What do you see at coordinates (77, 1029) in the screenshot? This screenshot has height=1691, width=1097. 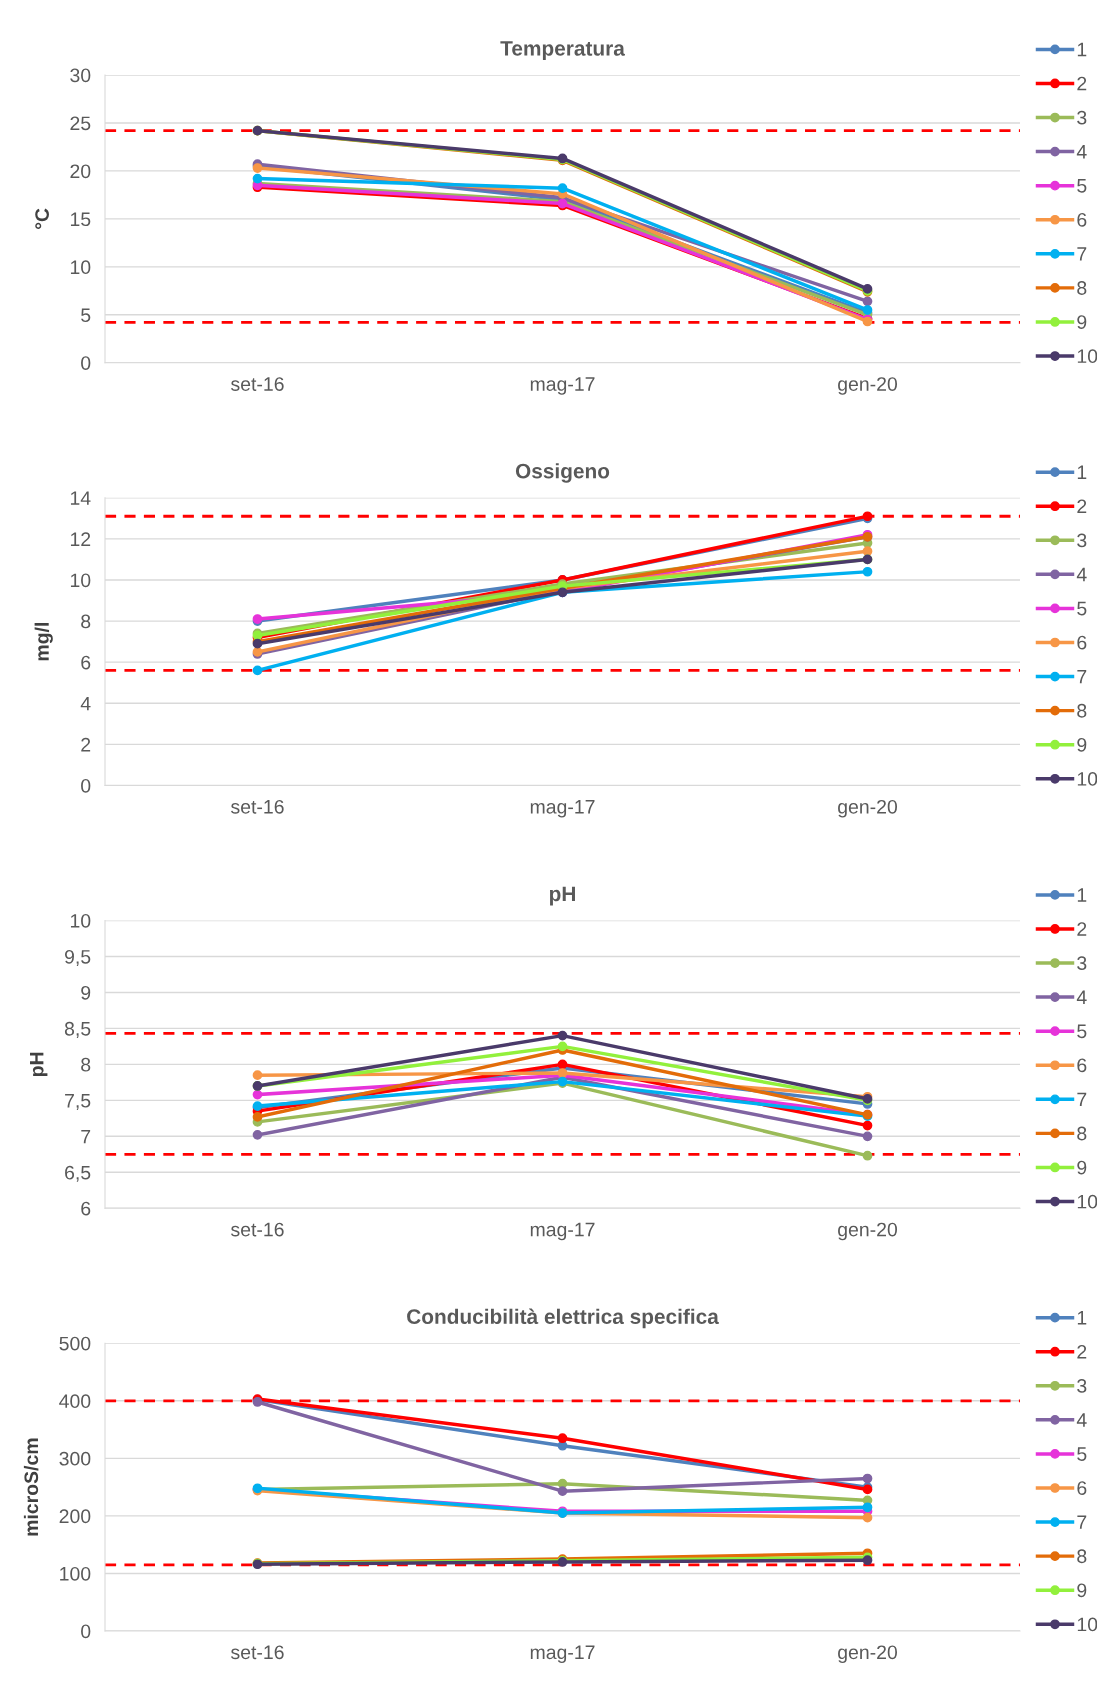 I see `y-tick-label: 8,5` at bounding box center [77, 1029].